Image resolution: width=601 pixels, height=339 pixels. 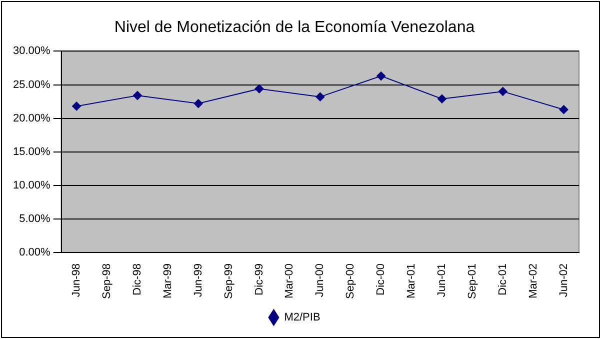 What do you see at coordinates (31, 118) in the screenshot?
I see `y-tick-label: 20.00%` at bounding box center [31, 118].